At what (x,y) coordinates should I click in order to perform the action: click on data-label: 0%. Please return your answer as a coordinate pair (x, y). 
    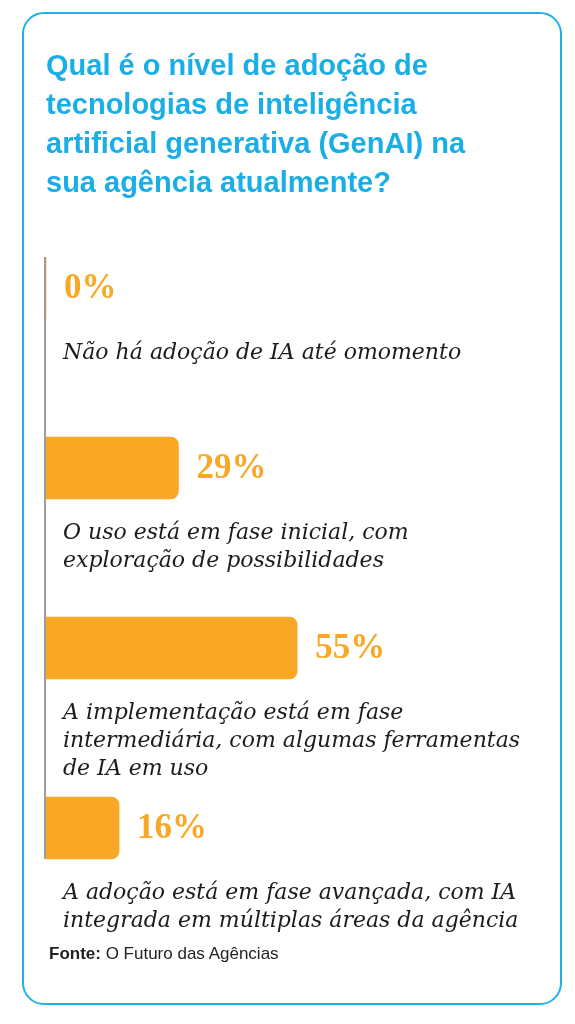
    Looking at the image, I should click on (90, 287).